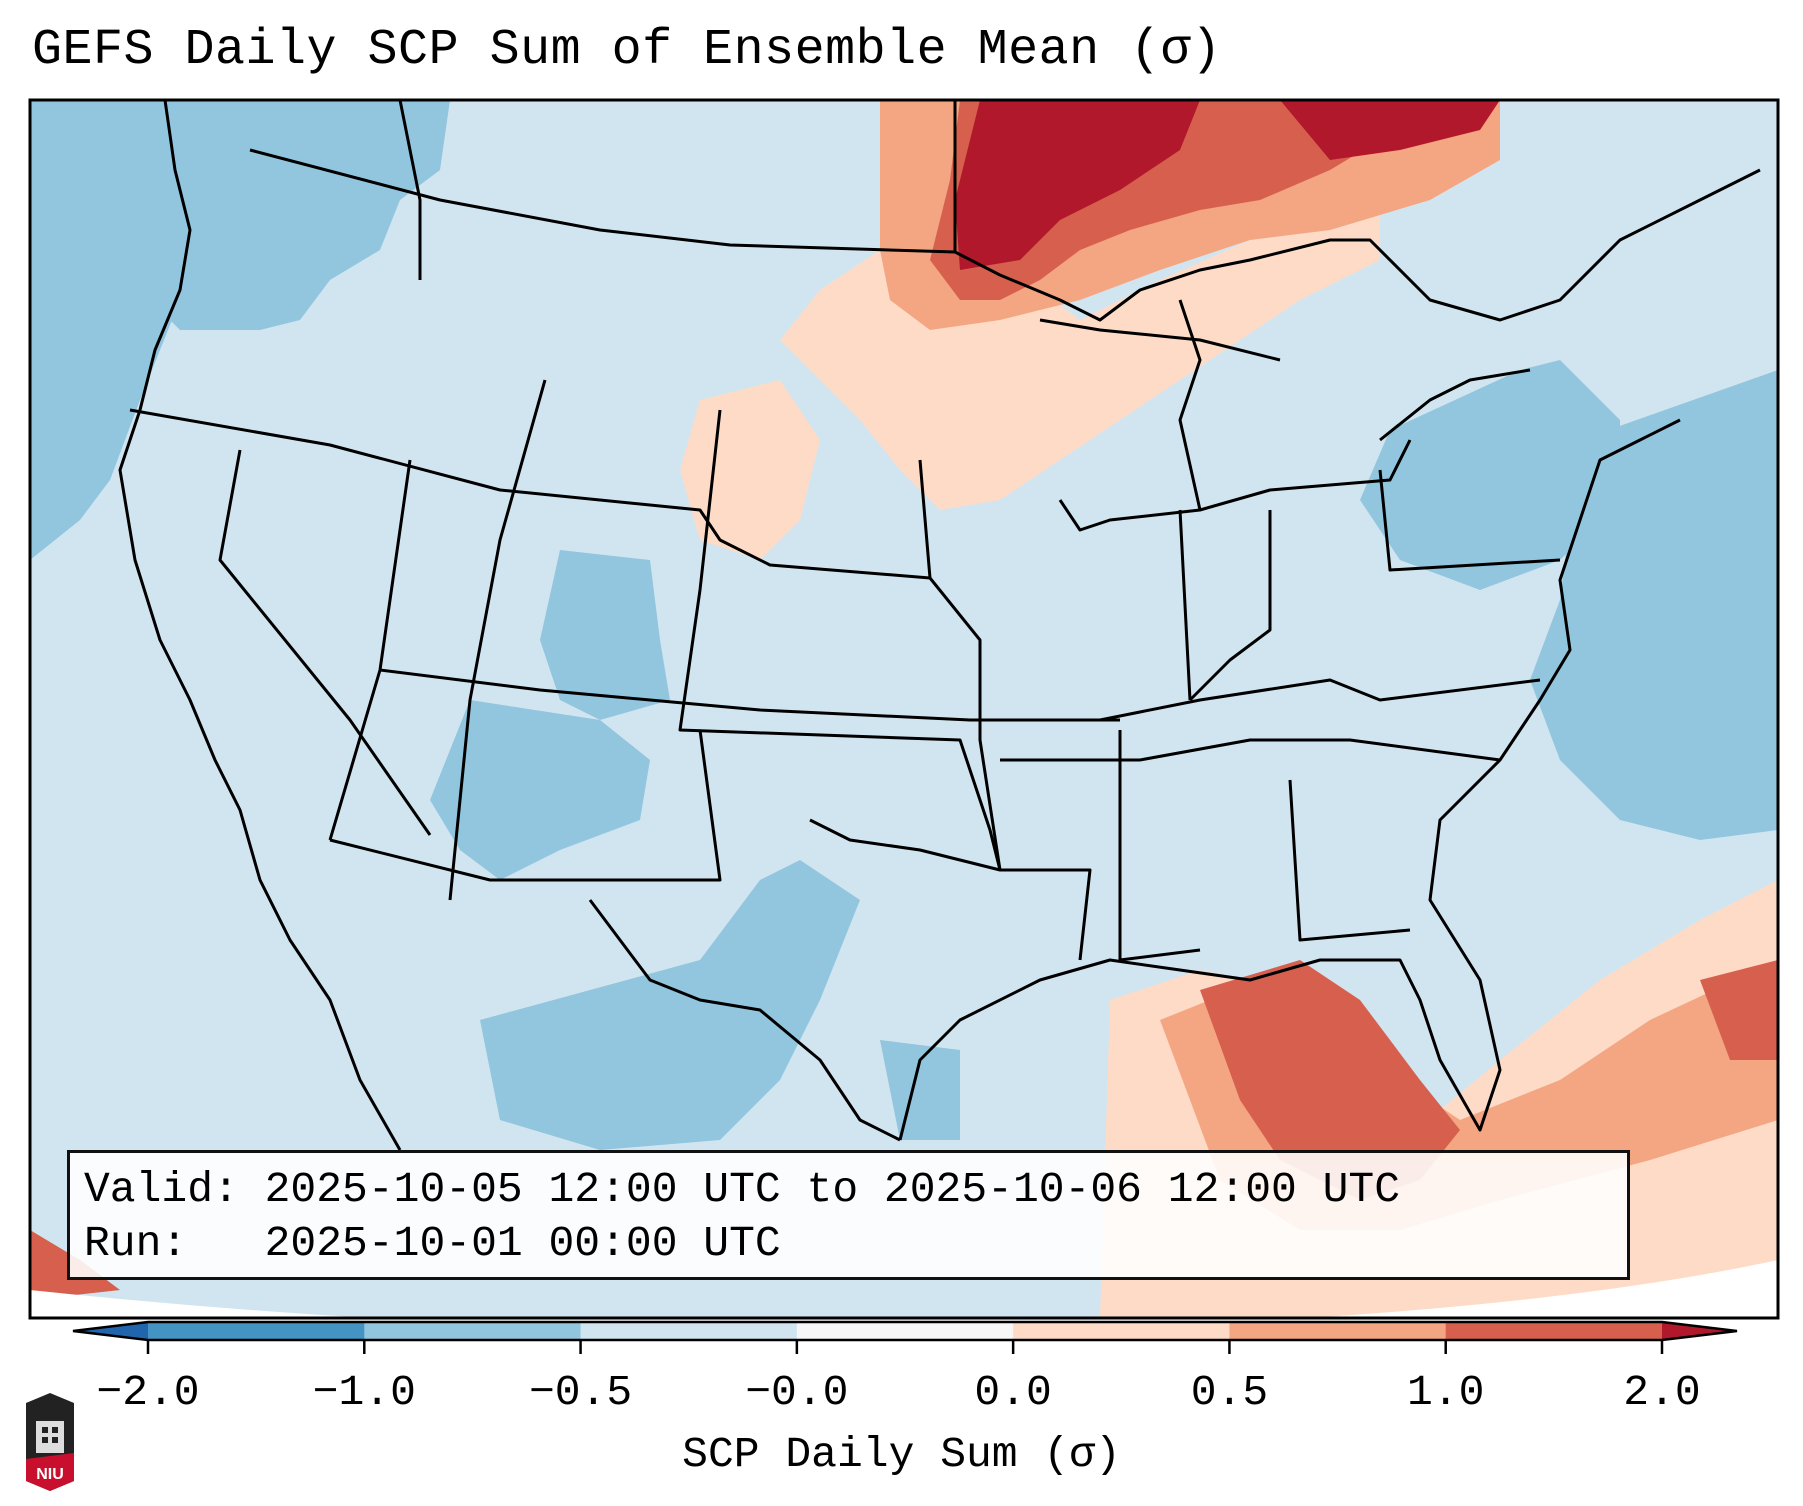  Describe the element at coordinates (1160, 340) in the screenshot. I see `lake-superior-shore` at that location.